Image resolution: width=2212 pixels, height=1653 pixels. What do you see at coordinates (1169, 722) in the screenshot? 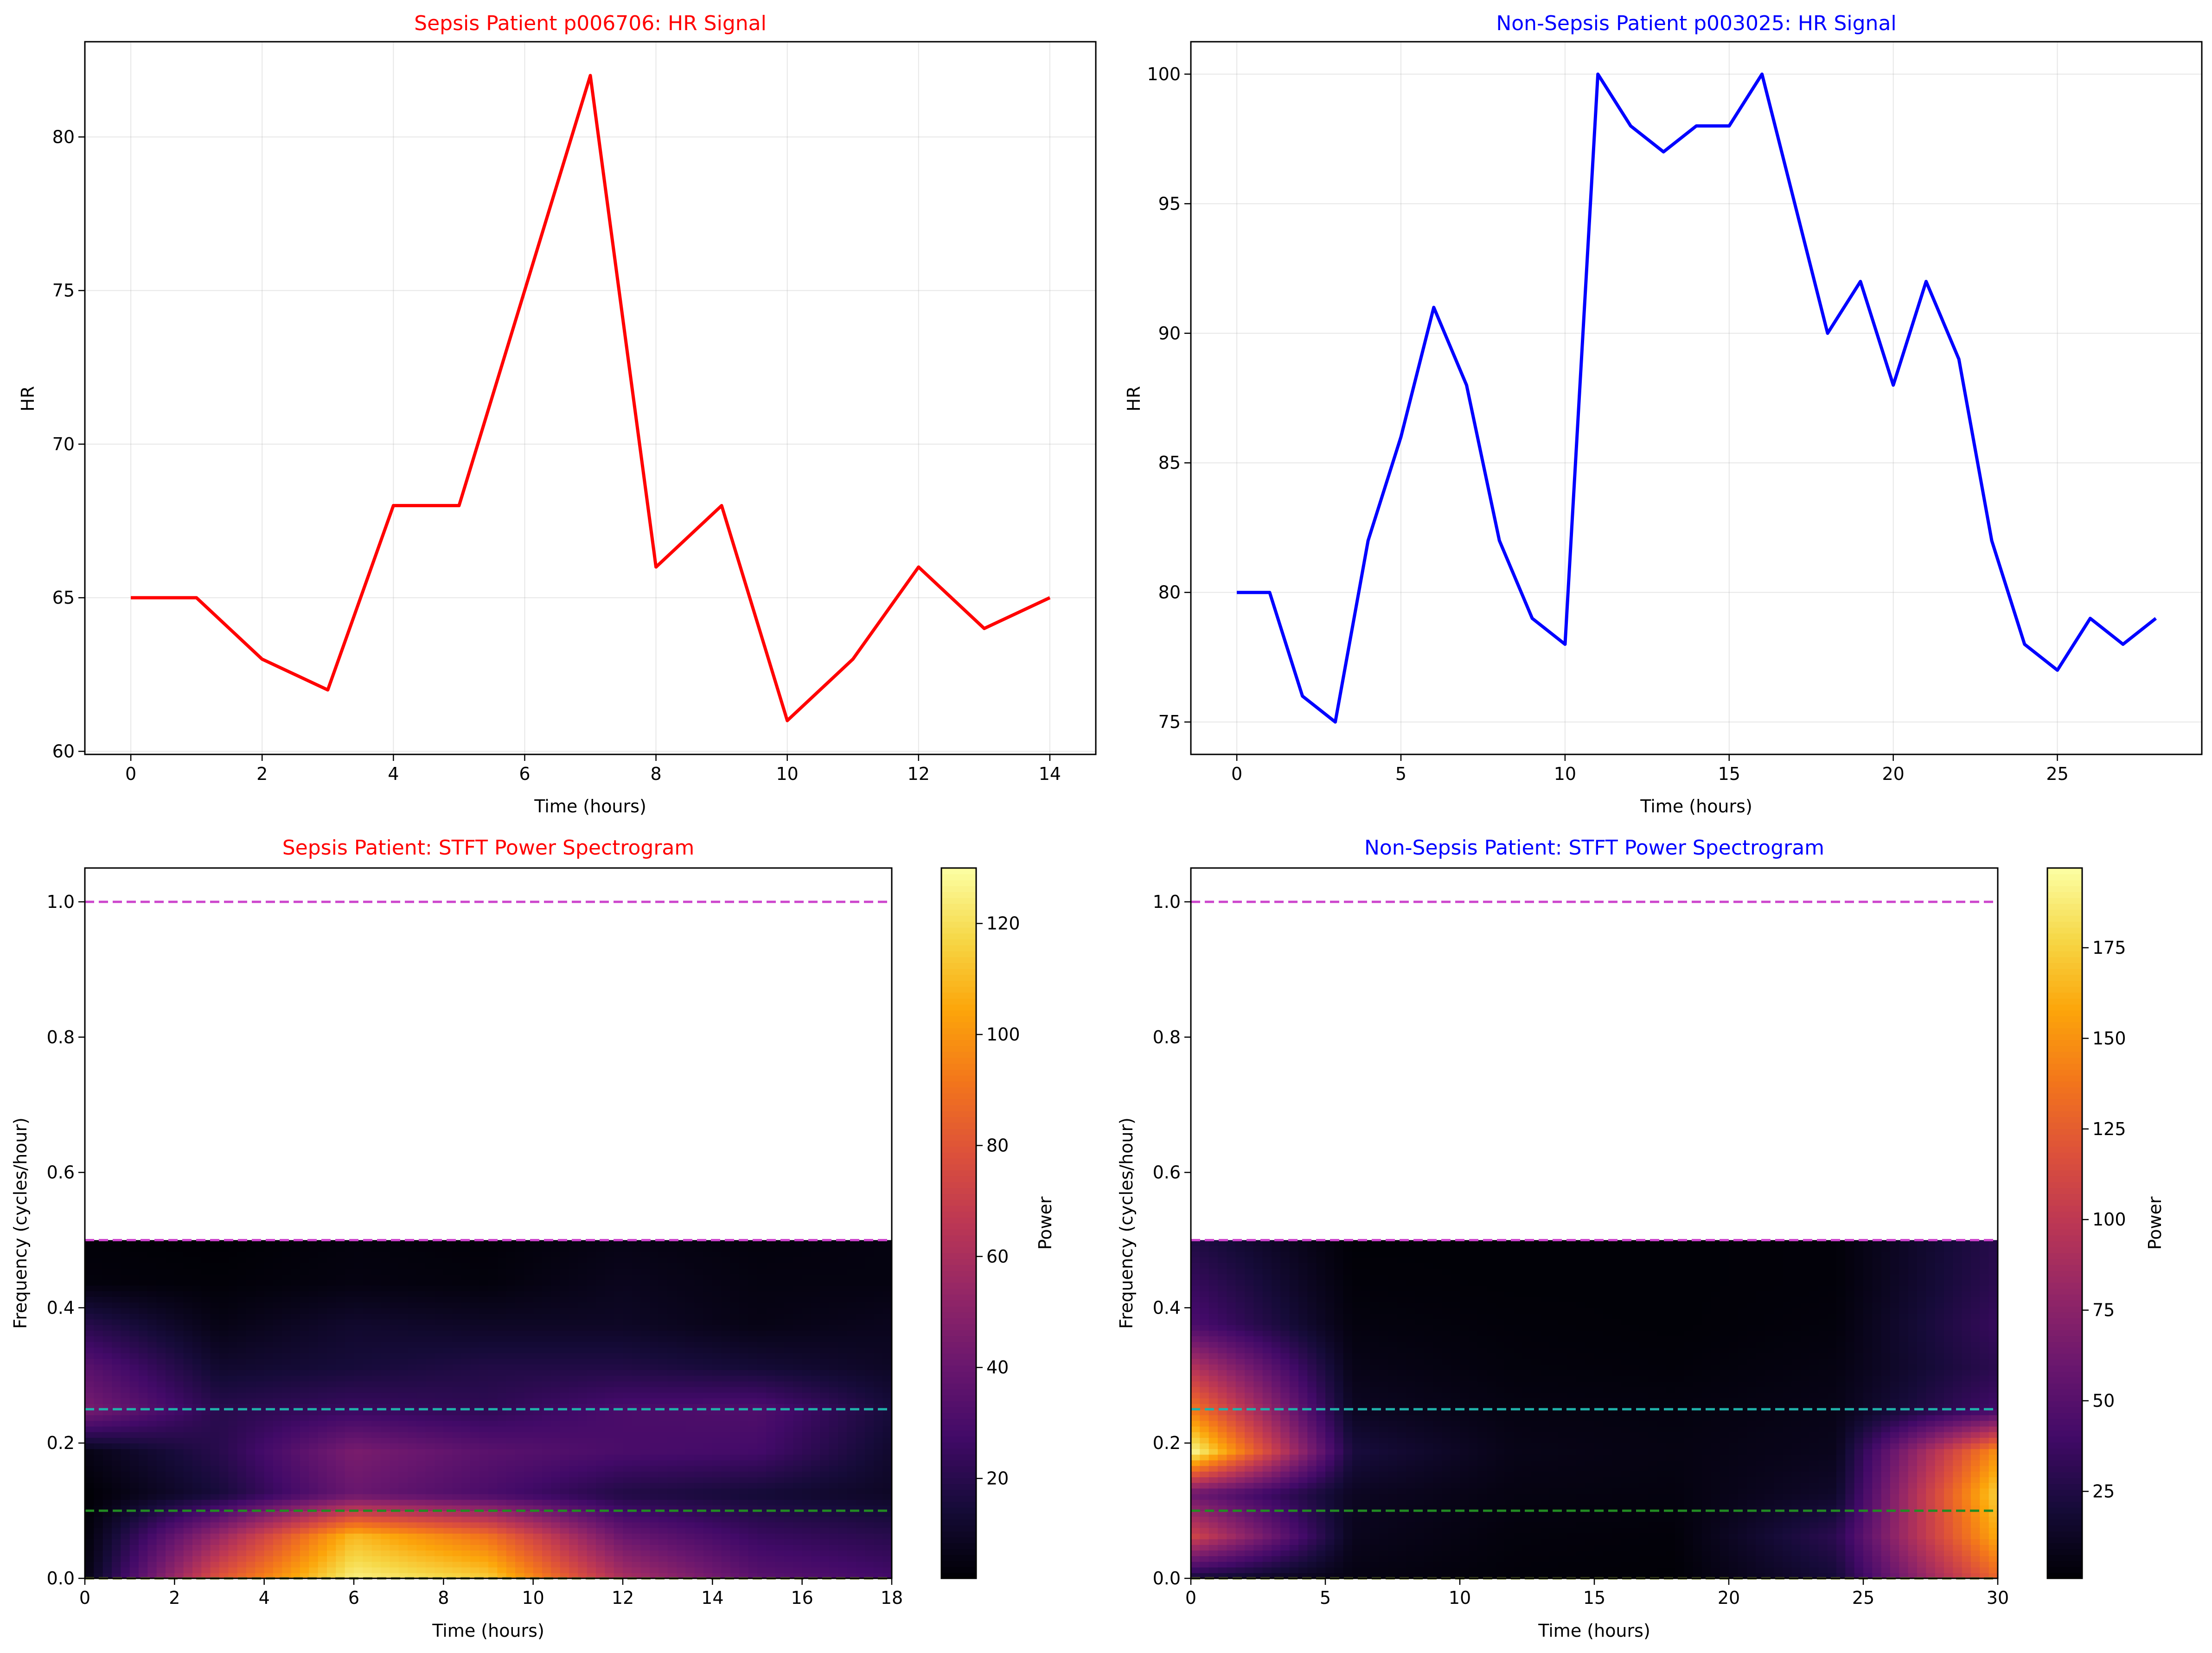
I see `y-tick-label: 75` at bounding box center [1169, 722].